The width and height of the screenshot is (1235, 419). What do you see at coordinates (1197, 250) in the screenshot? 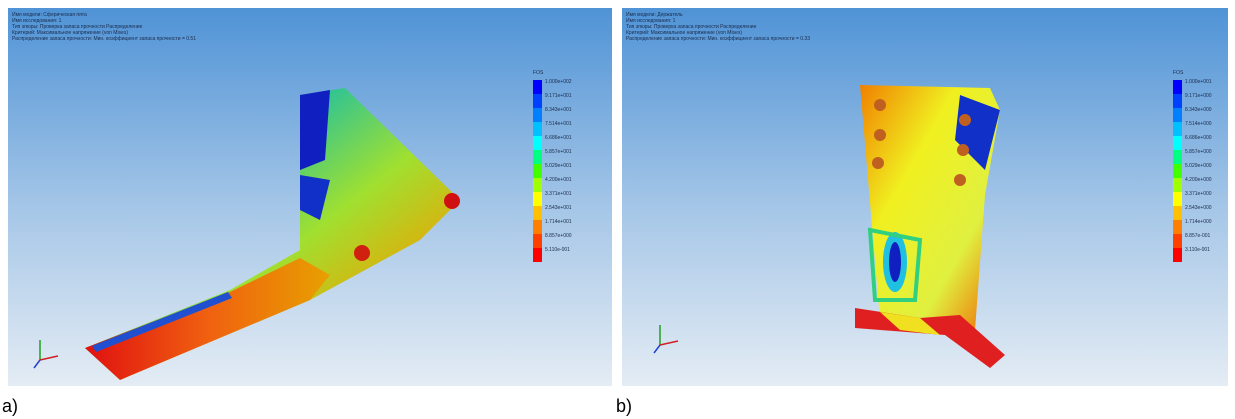
I see `legend-label: 3.110e-001` at bounding box center [1197, 250].